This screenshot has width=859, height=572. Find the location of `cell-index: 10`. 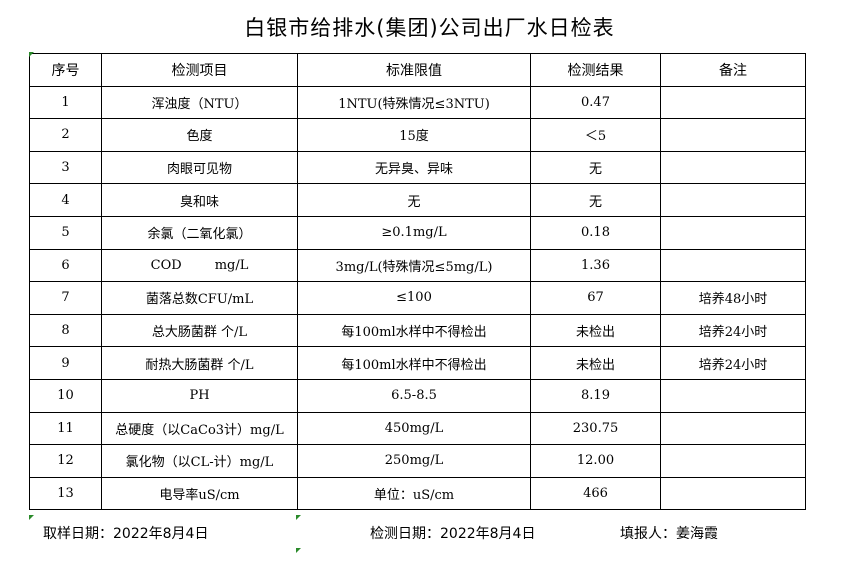

cell-index: 10 is located at coordinates (65, 395).